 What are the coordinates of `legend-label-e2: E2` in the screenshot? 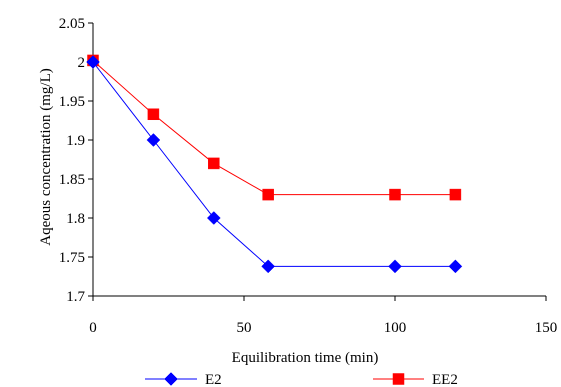 It's located at (213, 379).